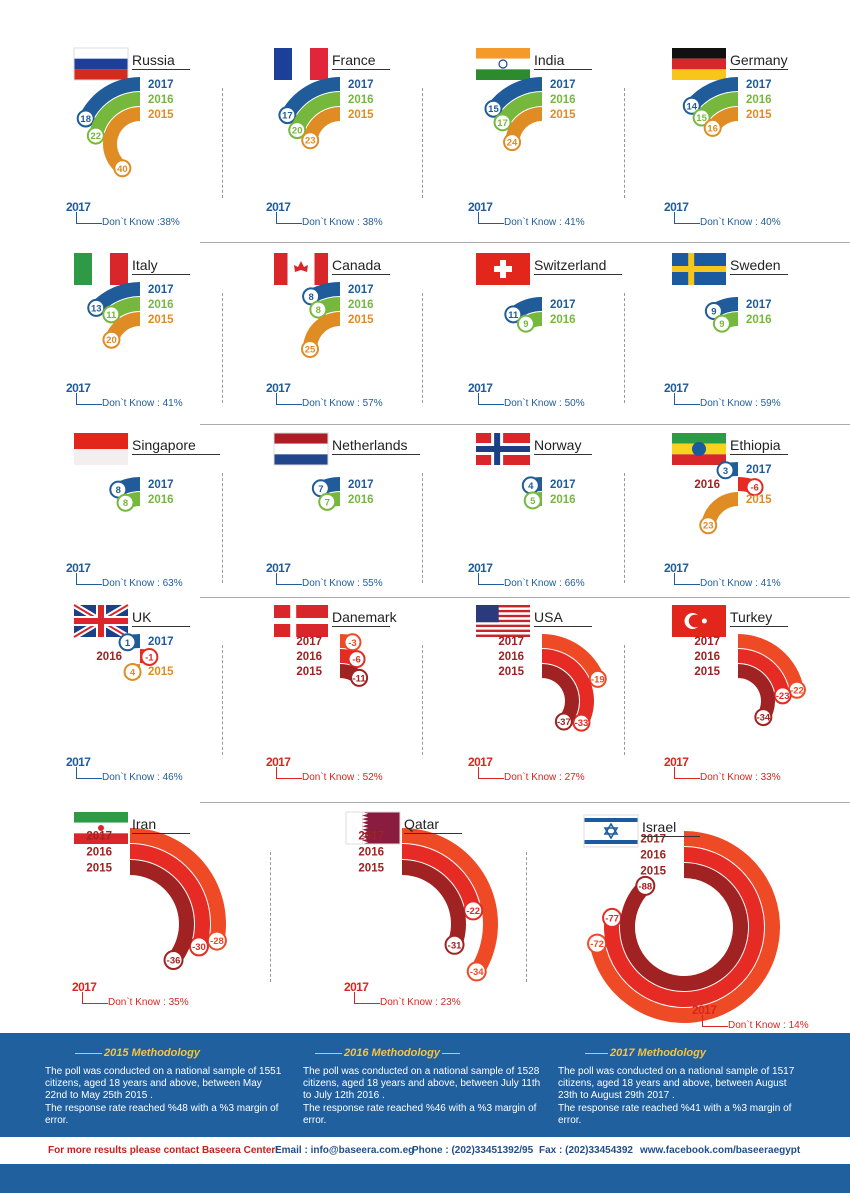 The width and height of the screenshot is (850, 1193). What do you see at coordinates (771, 663) in the screenshot?
I see `bar-turkey-2017` at bounding box center [771, 663].